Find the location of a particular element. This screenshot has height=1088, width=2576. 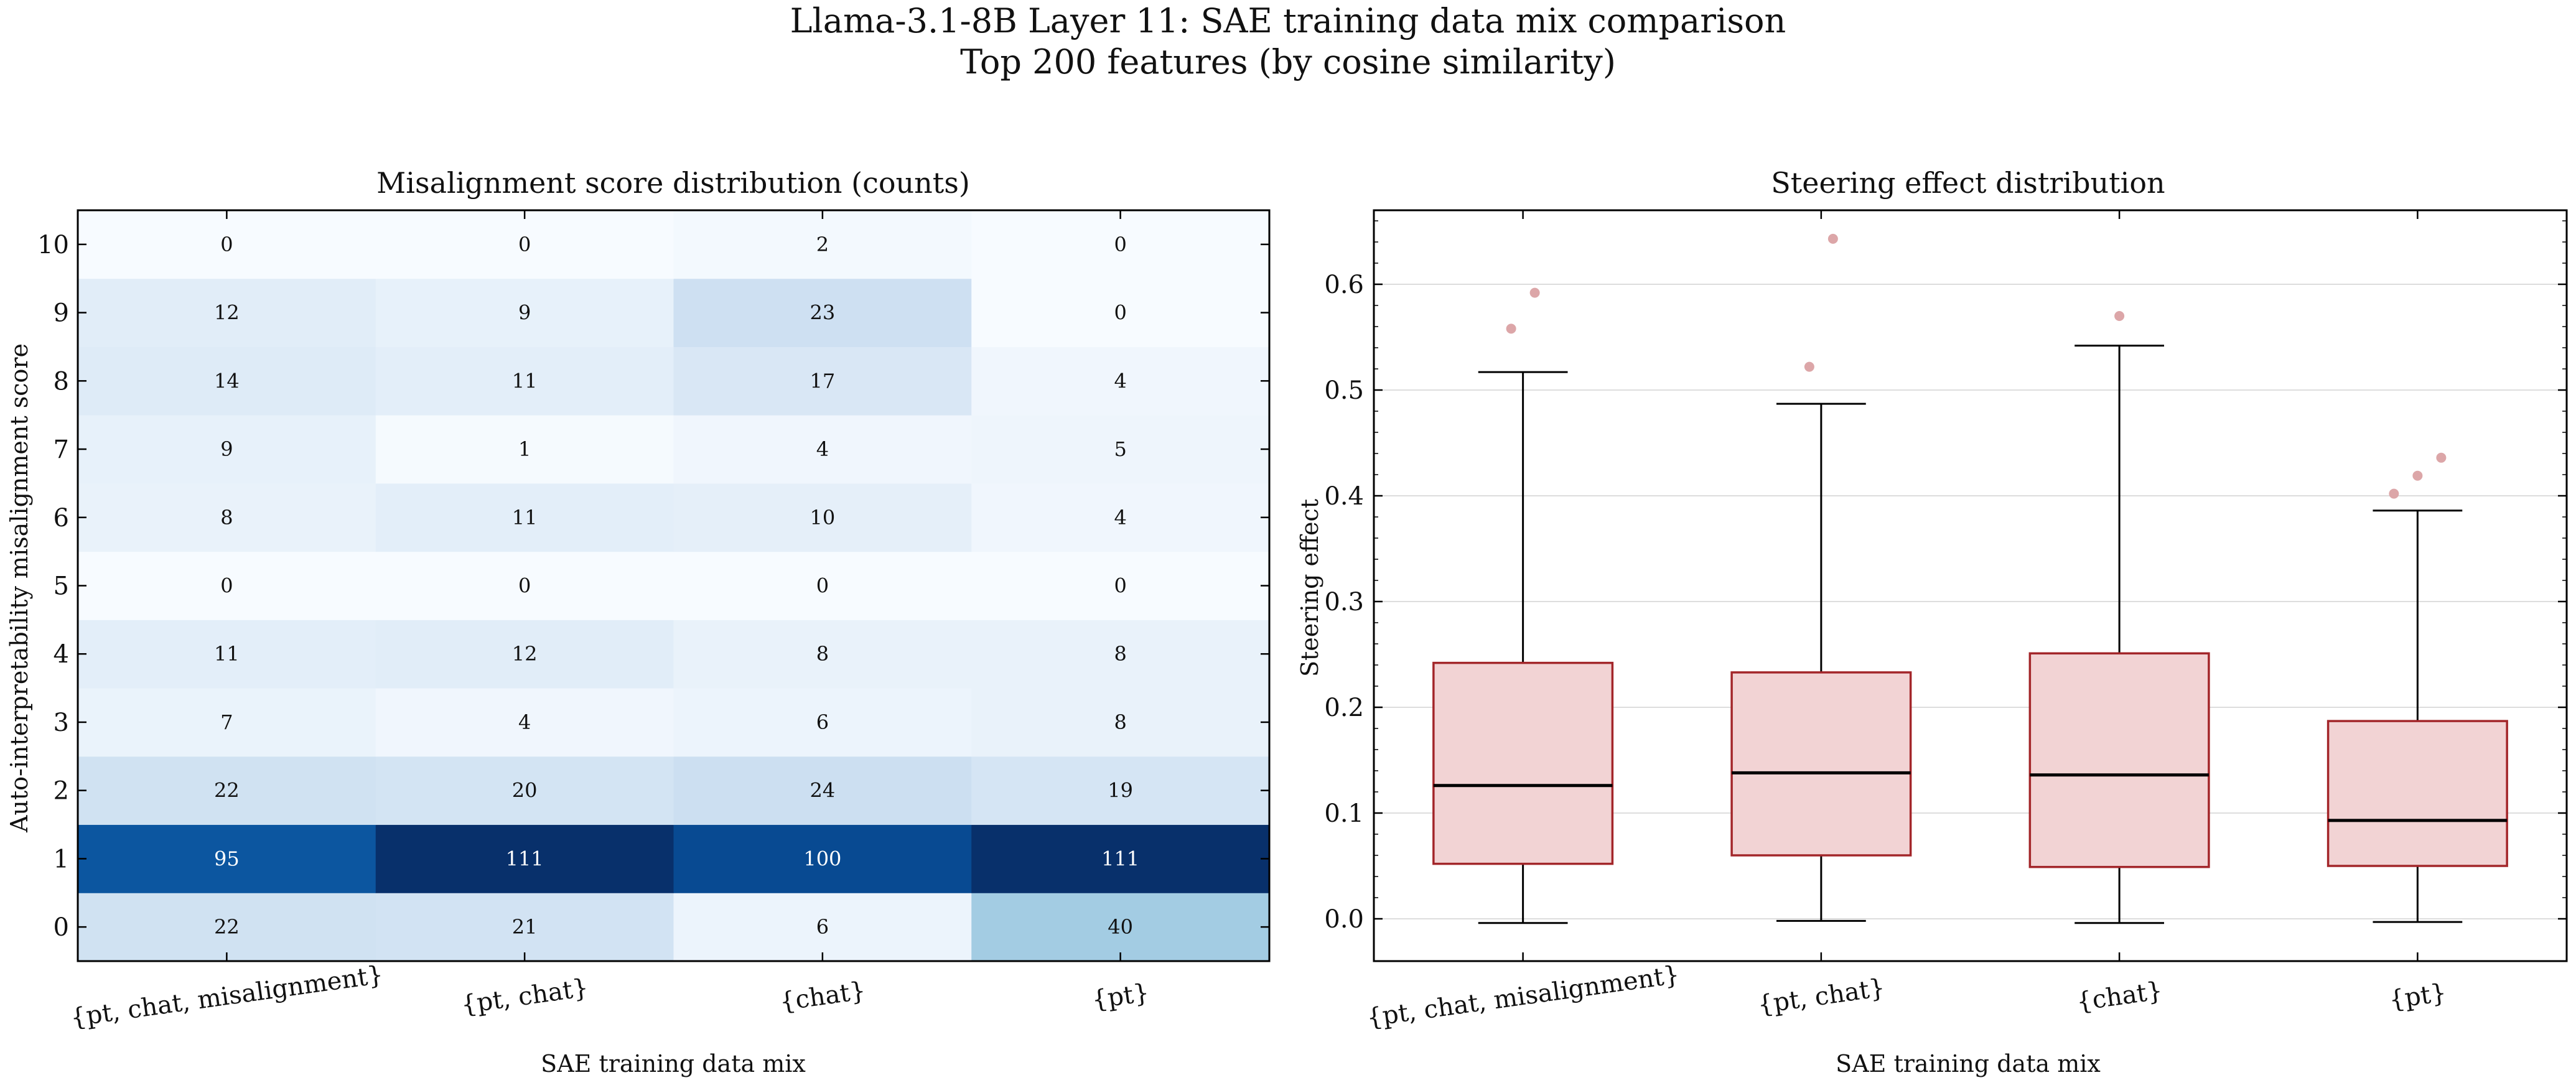

boxplot-y-tick-label: 0.6 is located at coordinates (1344, 285).